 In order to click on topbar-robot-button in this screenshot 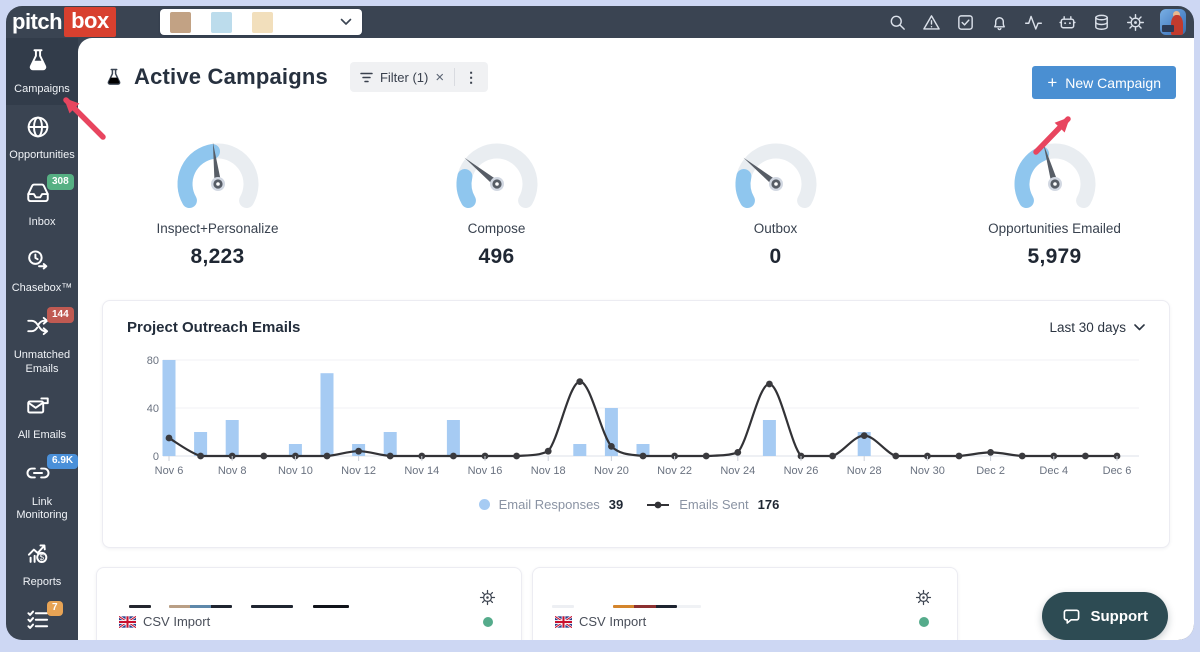, I will do `click(1067, 22)`.